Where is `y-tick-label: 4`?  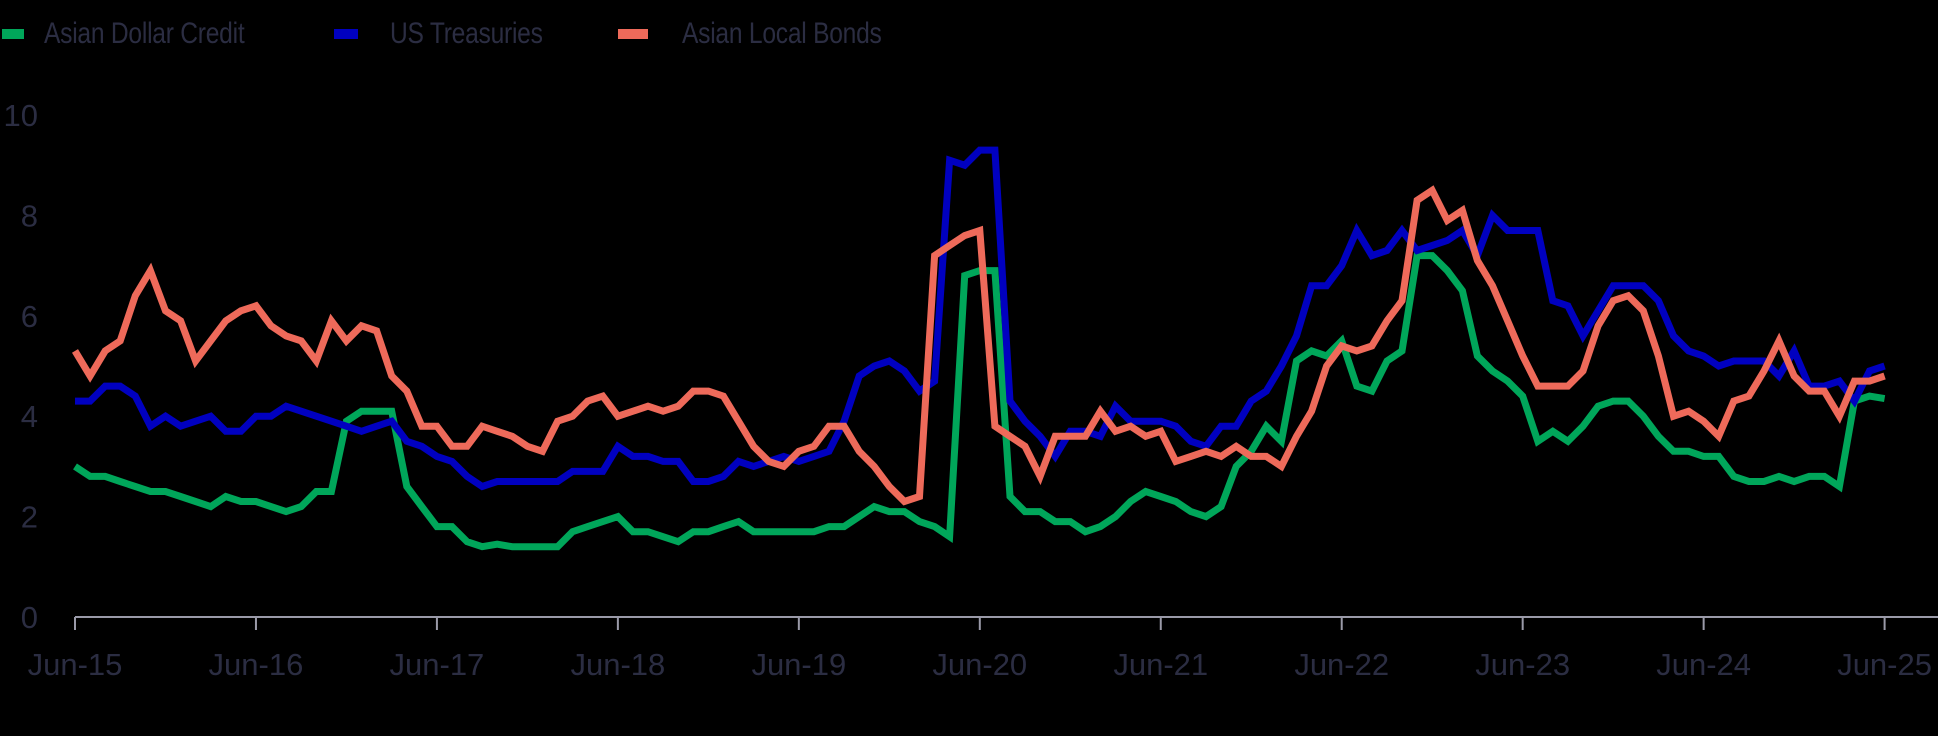
y-tick-label: 4 is located at coordinates (29, 416).